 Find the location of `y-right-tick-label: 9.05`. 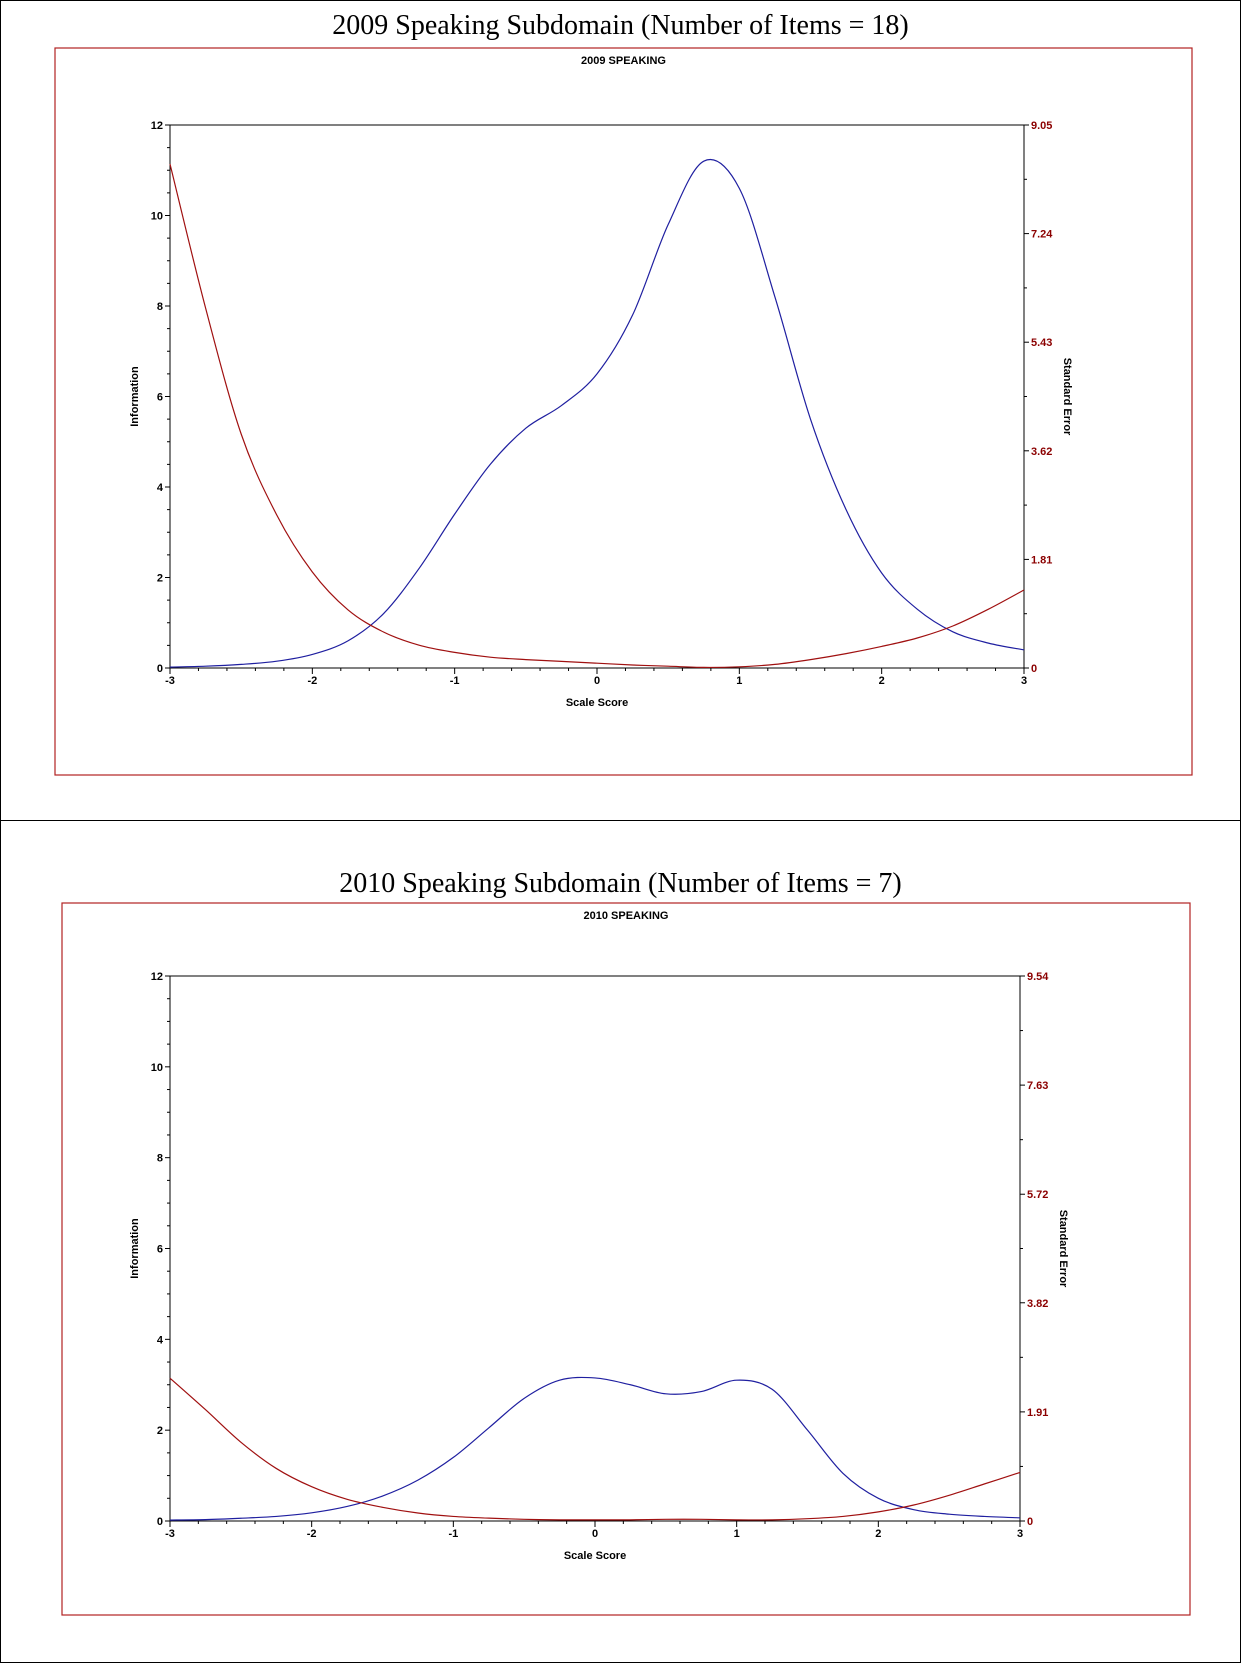

y-right-tick-label: 9.05 is located at coordinates (1041, 126).